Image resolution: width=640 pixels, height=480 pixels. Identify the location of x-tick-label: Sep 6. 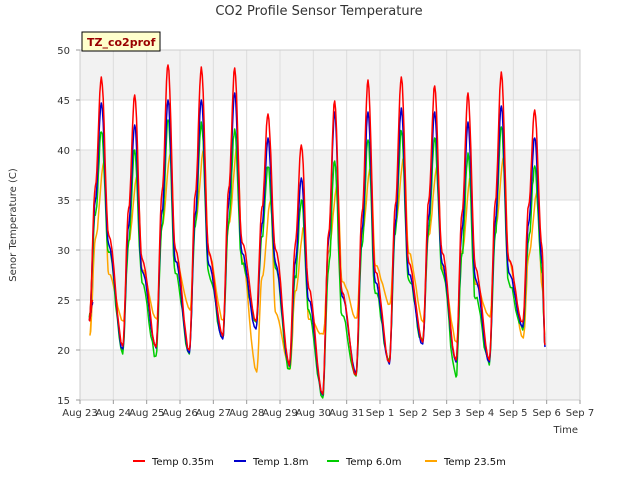
(546, 413).